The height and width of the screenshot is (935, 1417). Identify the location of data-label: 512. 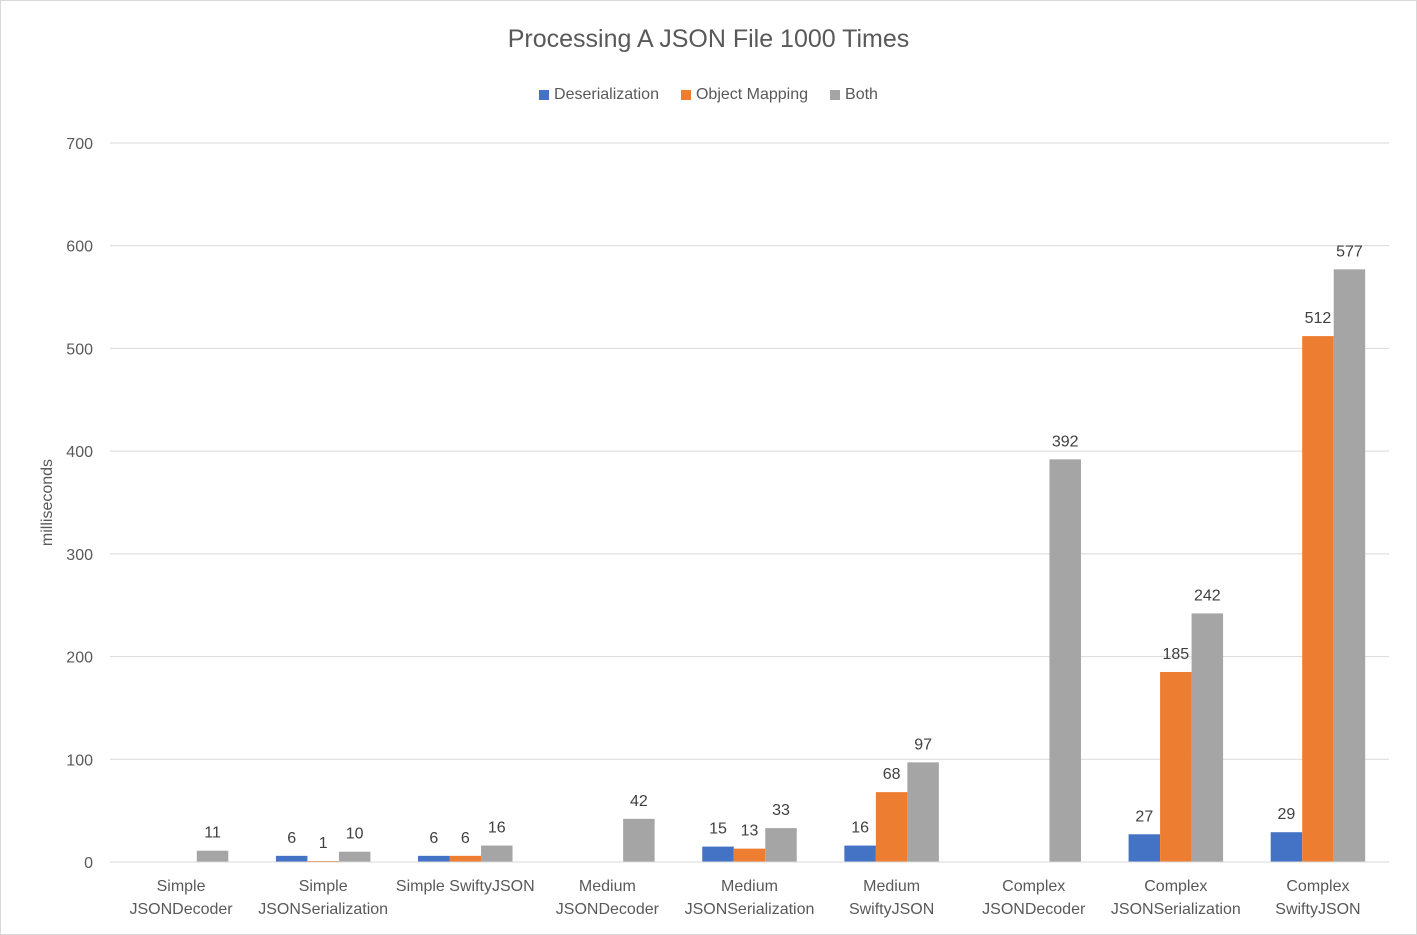
(1318, 318).